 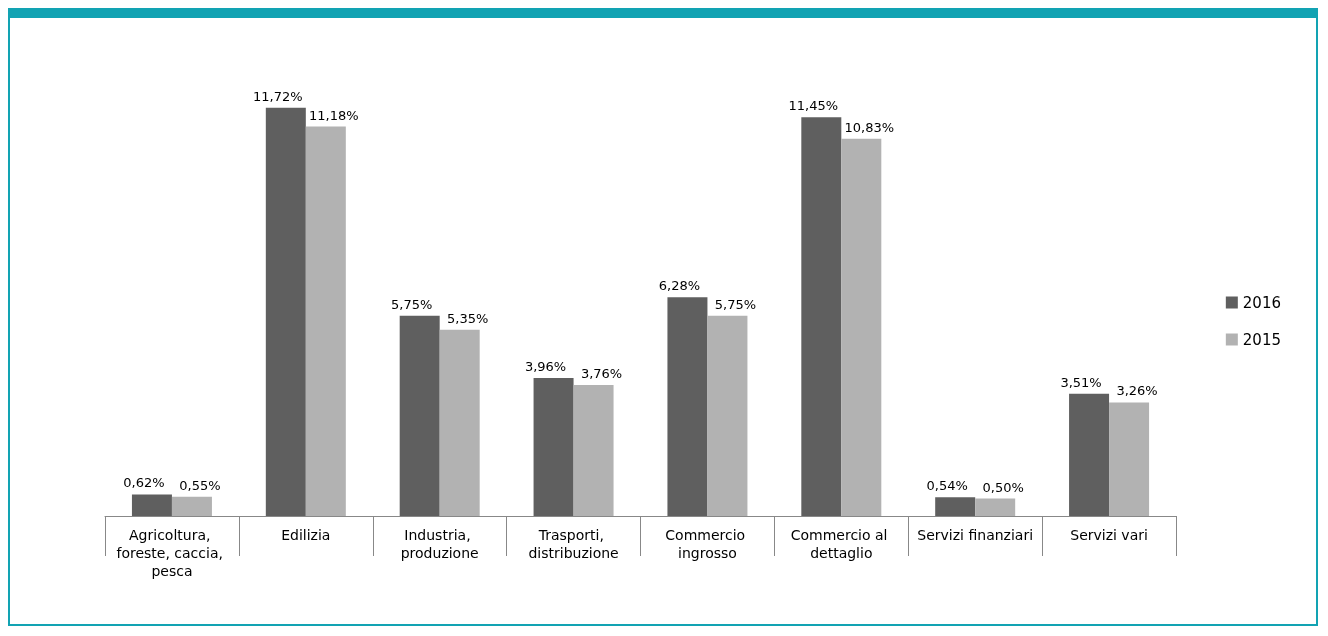 I want to click on x-tick-label: Edilizia, so click(x=306, y=535).